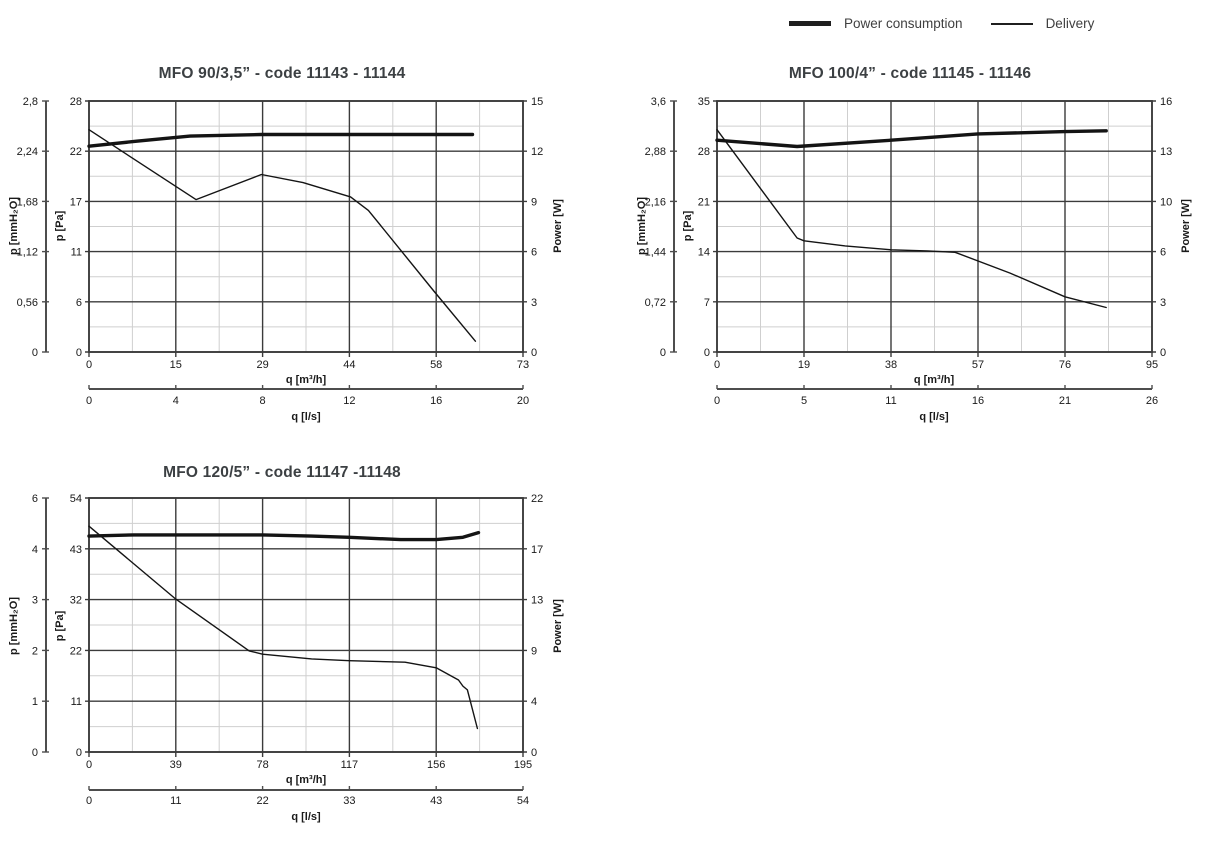 The height and width of the screenshot is (865, 1229). What do you see at coordinates (27, 303) in the screenshot?
I see `svg-text: 0,56` at bounding box center [27, 303].